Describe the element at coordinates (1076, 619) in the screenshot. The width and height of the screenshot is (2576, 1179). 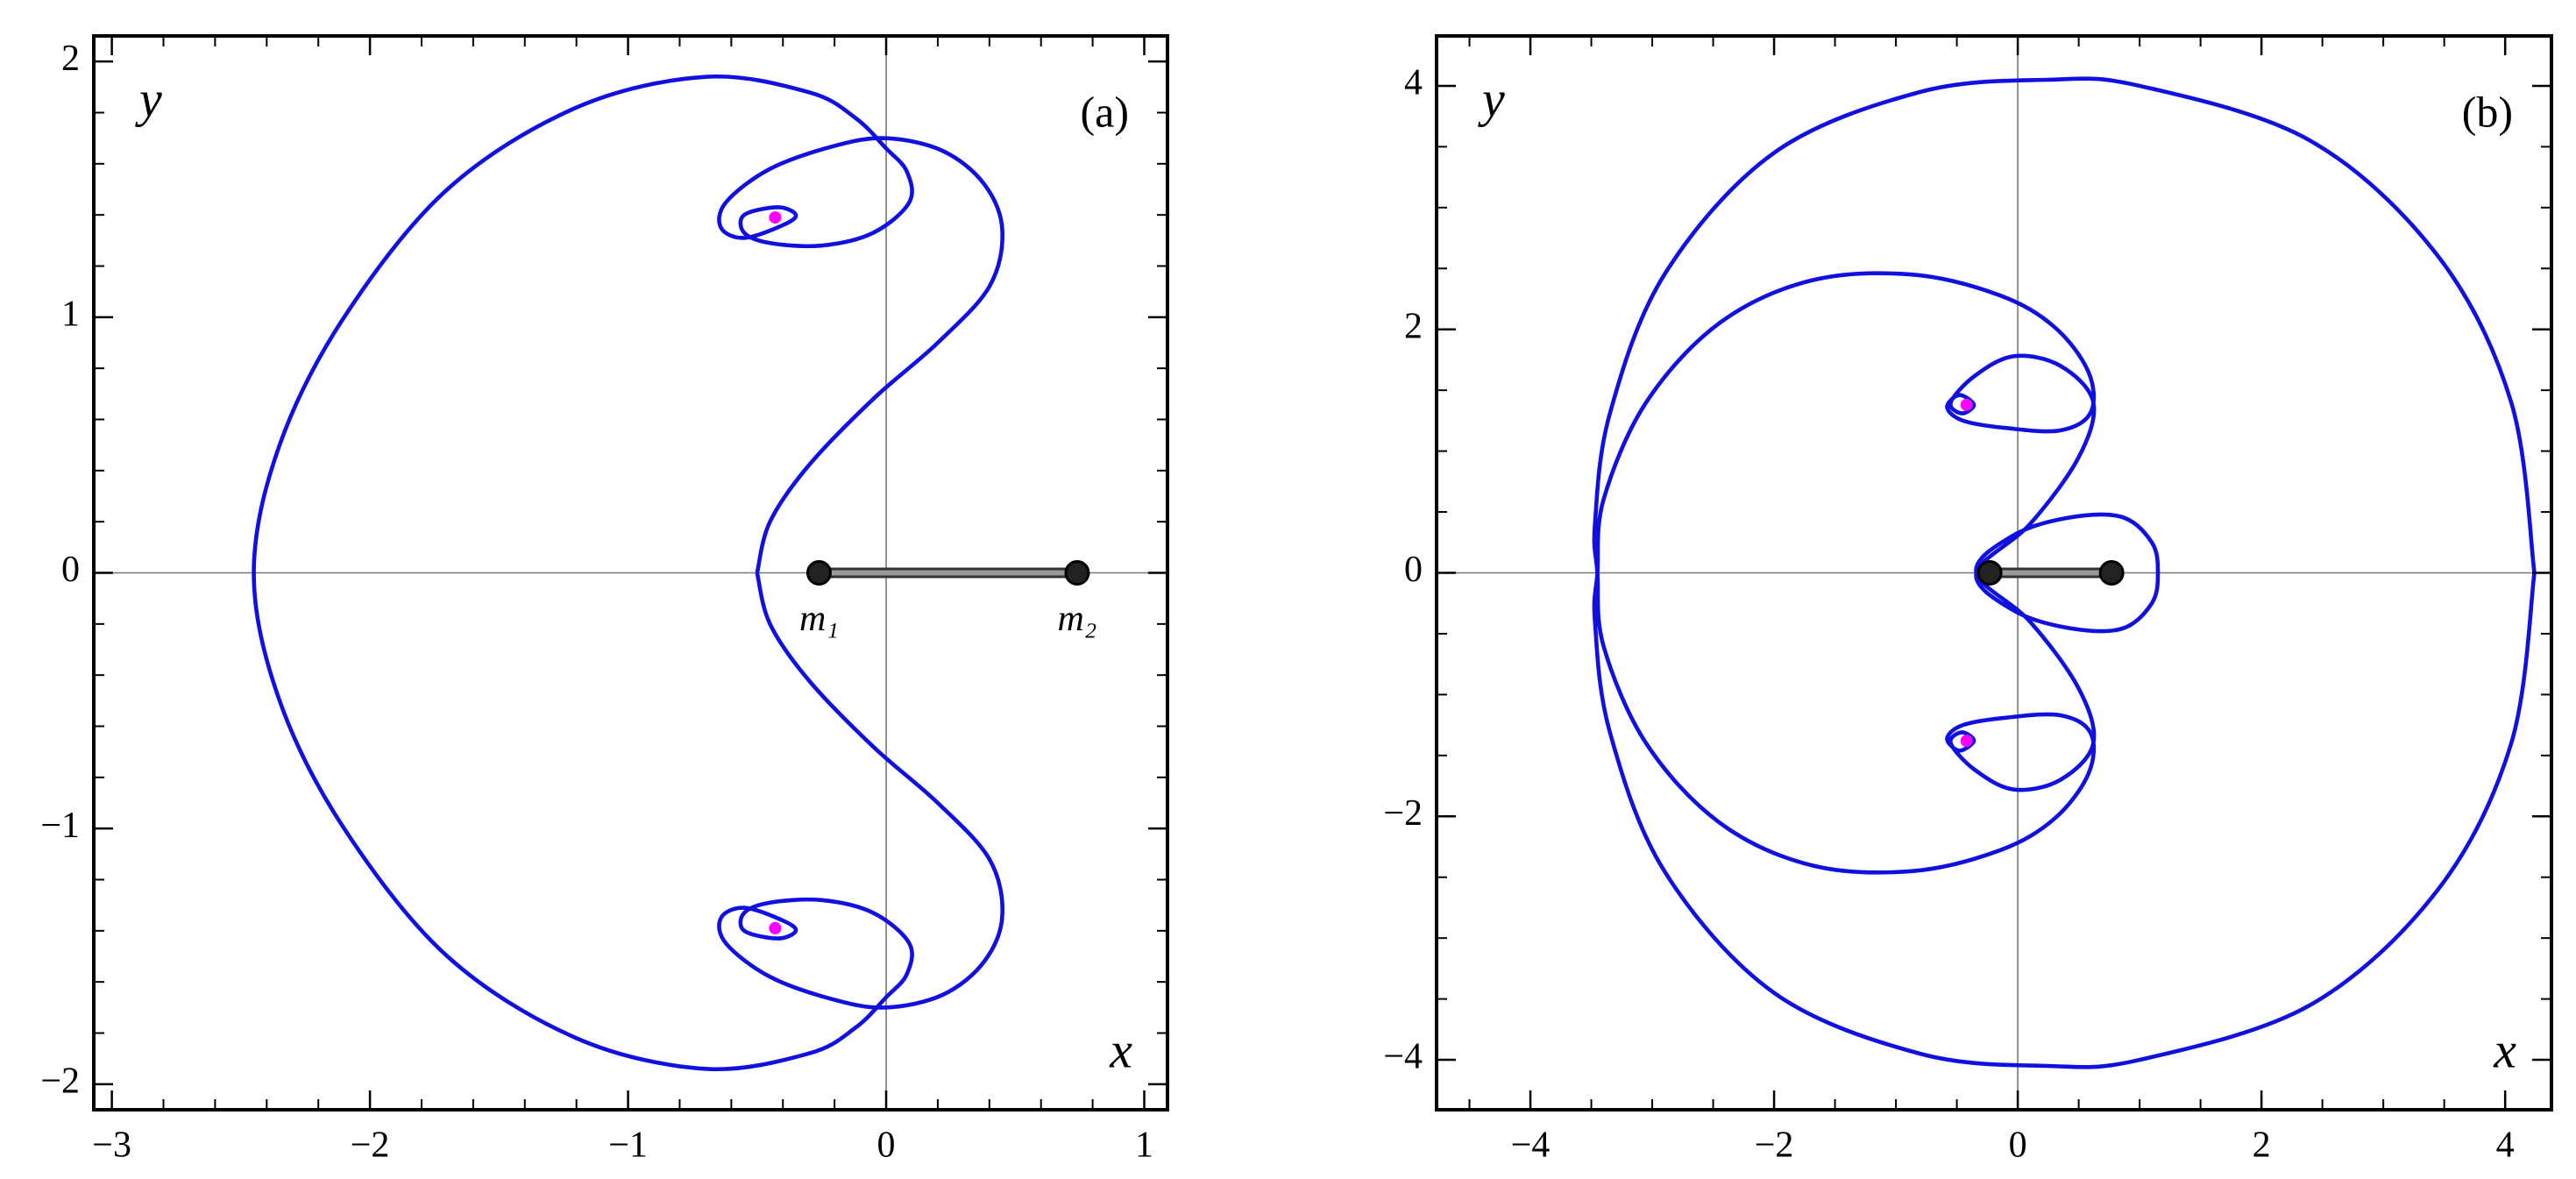
I see `body-label: m₂` at that location.